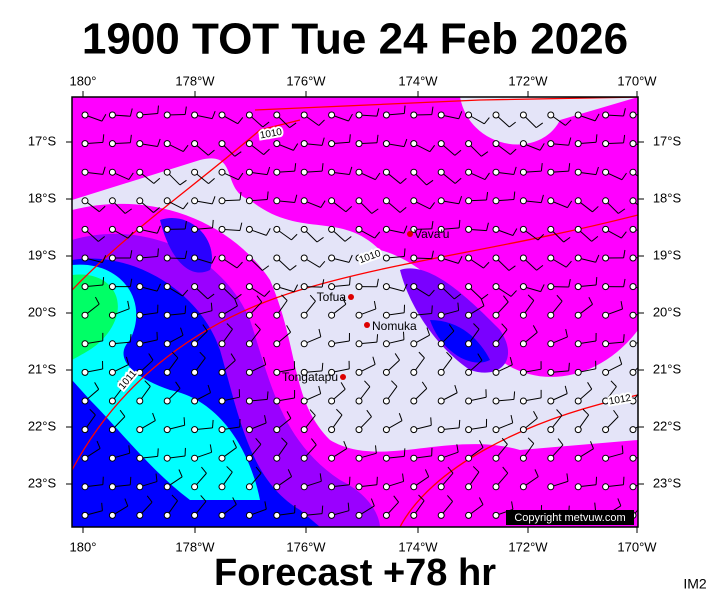  What do you see at coordinates (667, 425) in the screenshot?
I see `lat-label: 22°S` at bounding box center [667, 425].